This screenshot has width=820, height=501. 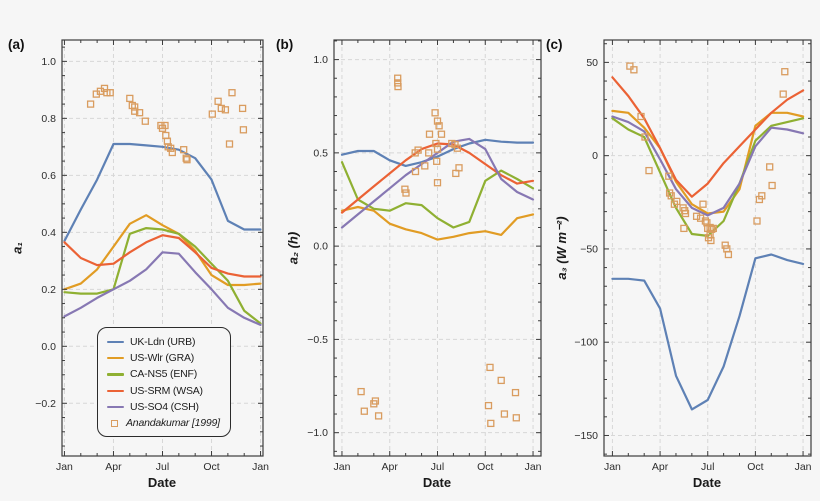 I want to click on legend-item: US-SO4 (CSH), so click(x=164, y=407).